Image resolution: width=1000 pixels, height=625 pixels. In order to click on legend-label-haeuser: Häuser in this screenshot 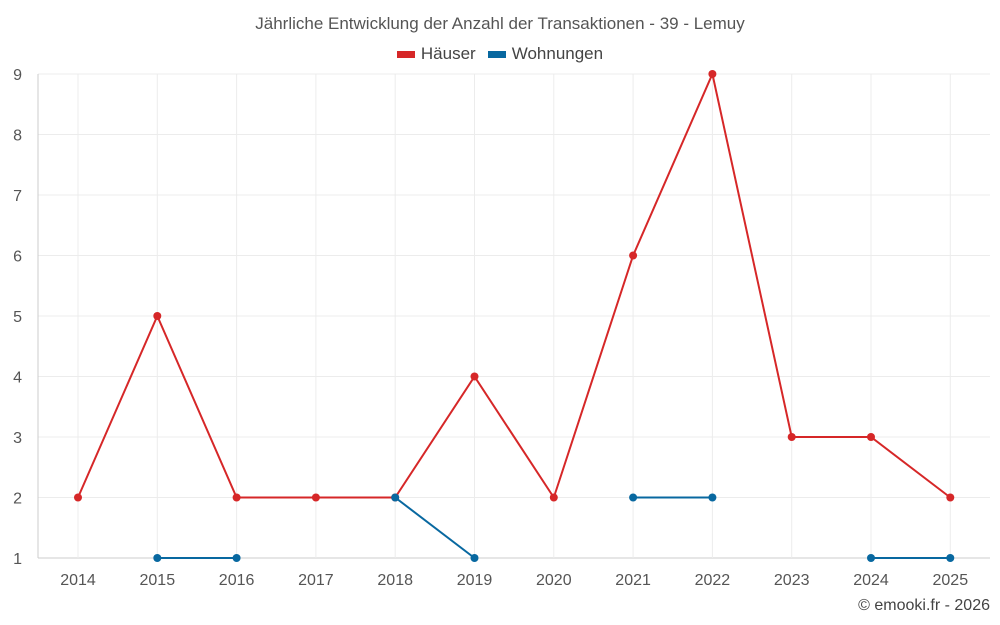, I will do `click(448, 53)`.